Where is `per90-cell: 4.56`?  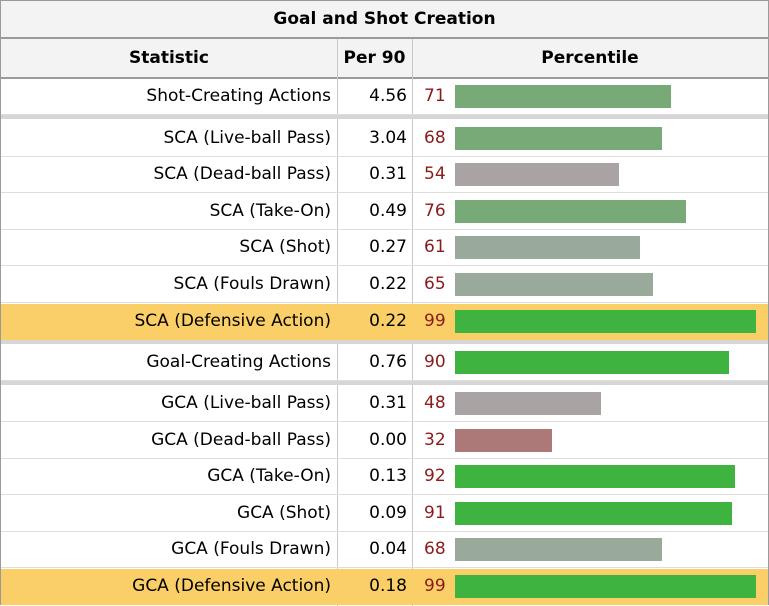 per90-cell: 4.56 is located at coordinates (388, 96).